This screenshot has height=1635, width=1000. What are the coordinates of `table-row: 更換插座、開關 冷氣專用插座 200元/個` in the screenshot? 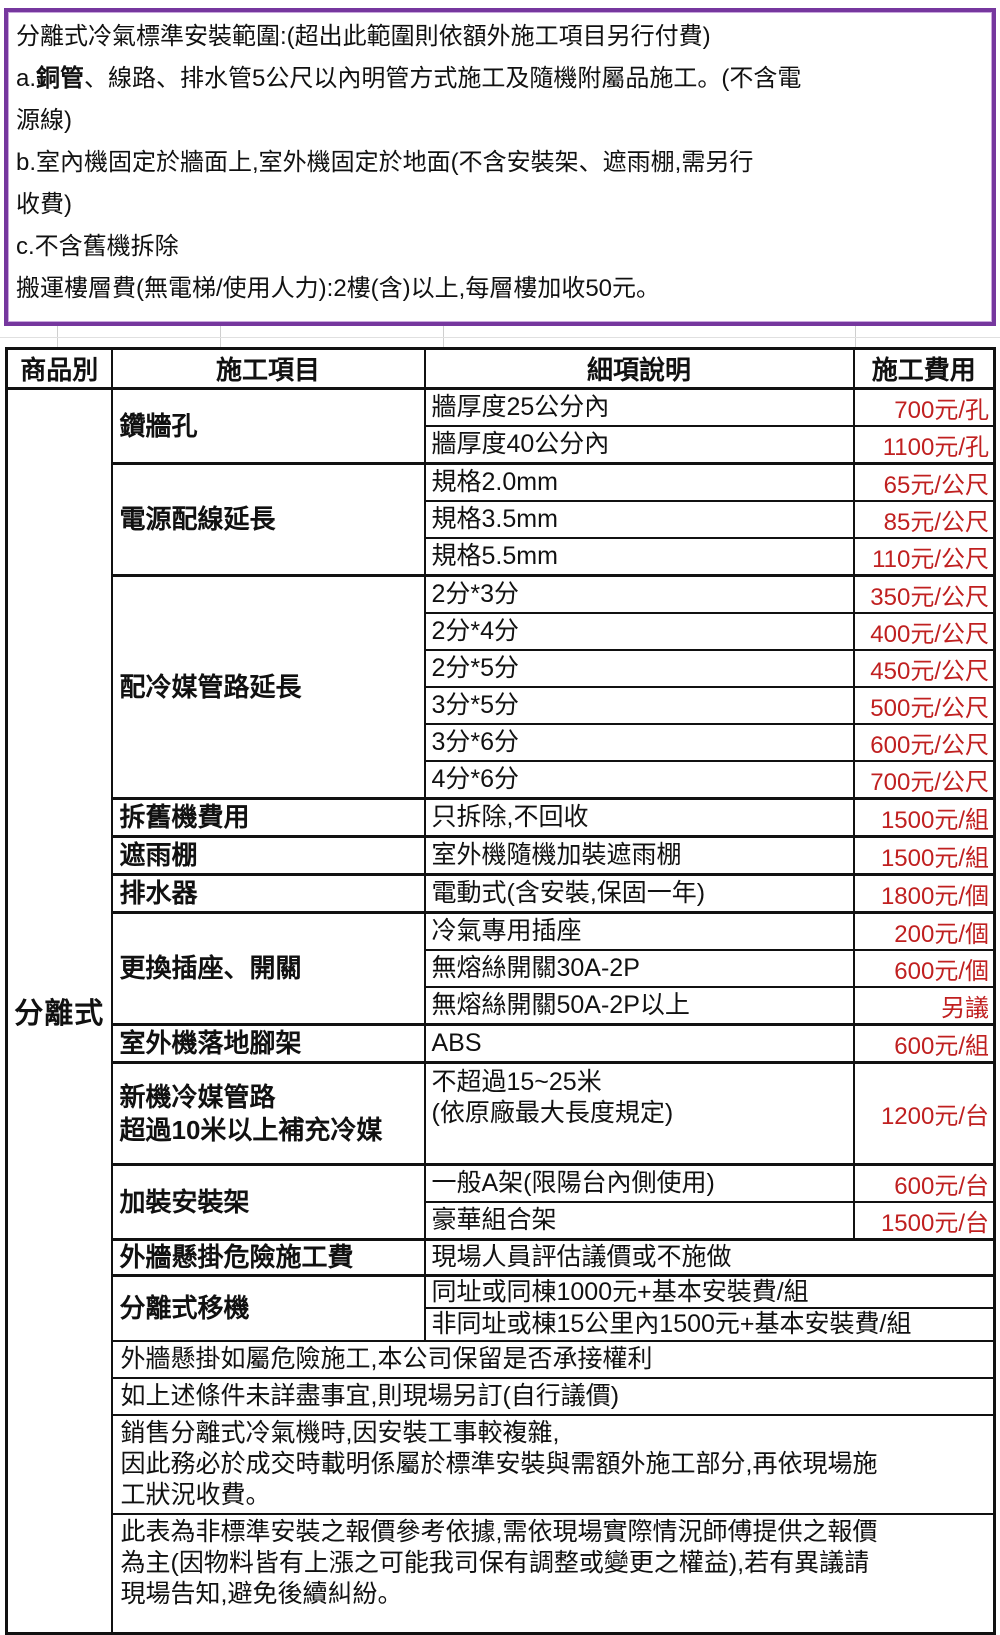 It's located at (501, 968).